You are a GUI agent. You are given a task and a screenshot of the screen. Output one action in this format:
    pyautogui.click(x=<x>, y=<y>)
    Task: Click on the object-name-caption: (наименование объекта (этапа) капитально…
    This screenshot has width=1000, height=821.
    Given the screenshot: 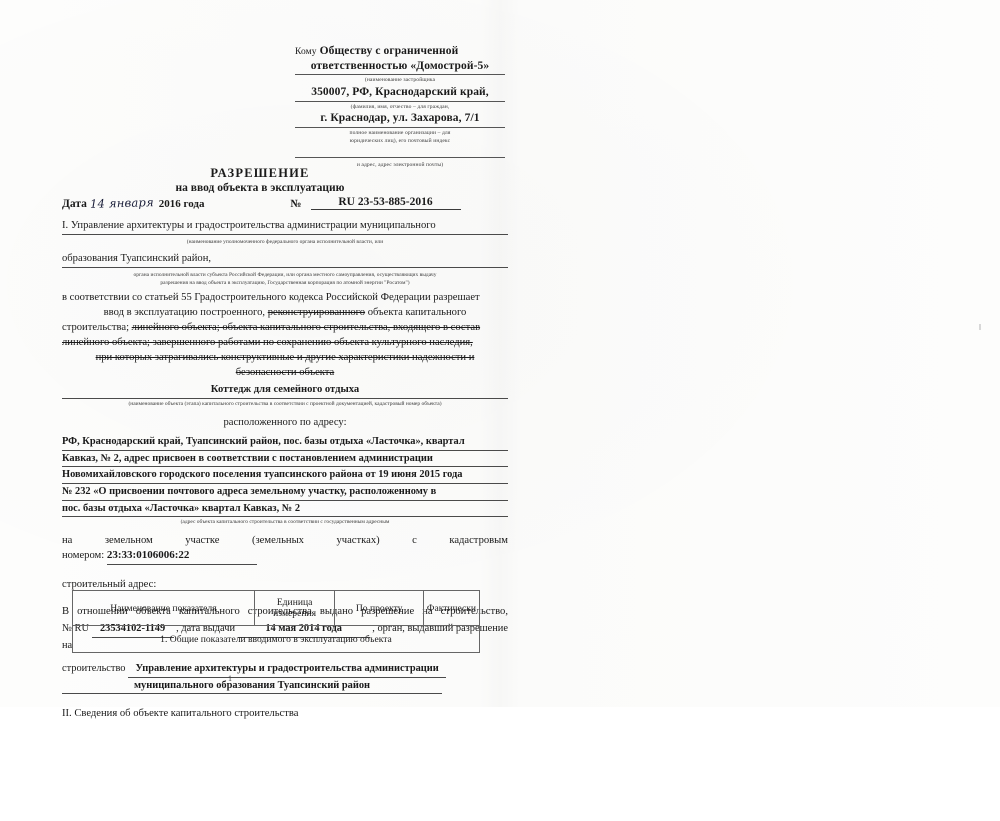 What is the action you would take?
    pyautogui.click(x=285, y=404)
    